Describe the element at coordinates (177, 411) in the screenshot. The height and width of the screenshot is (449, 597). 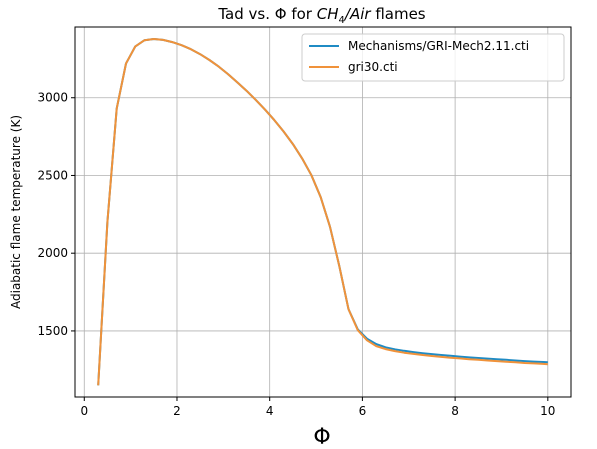
I see `x-tick-label: 2` at that location.